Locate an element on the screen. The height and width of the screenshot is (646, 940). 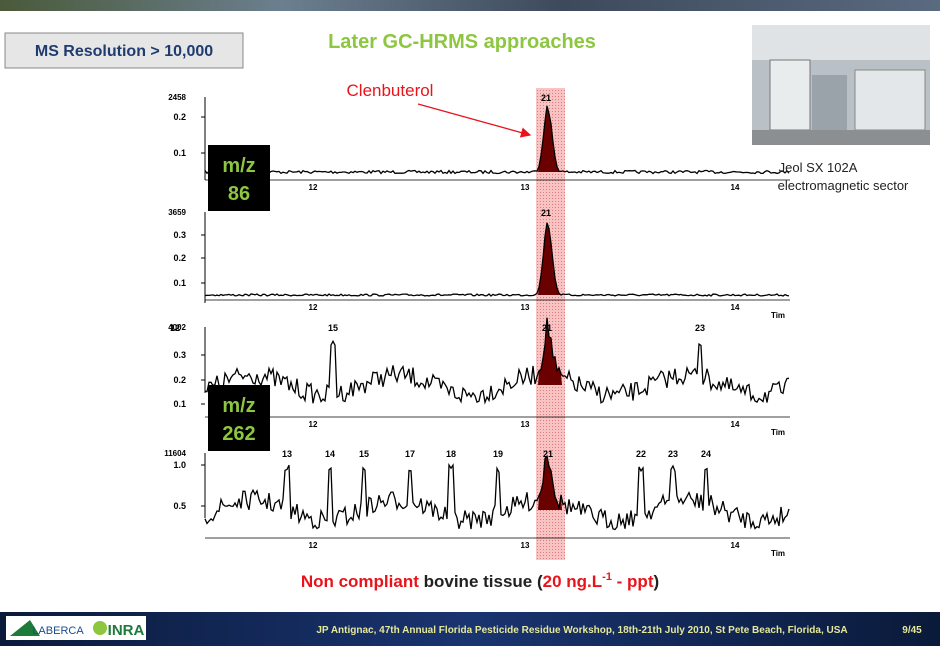
photo-caption: Jeol SX 102A is located at coordinates (818, 167).